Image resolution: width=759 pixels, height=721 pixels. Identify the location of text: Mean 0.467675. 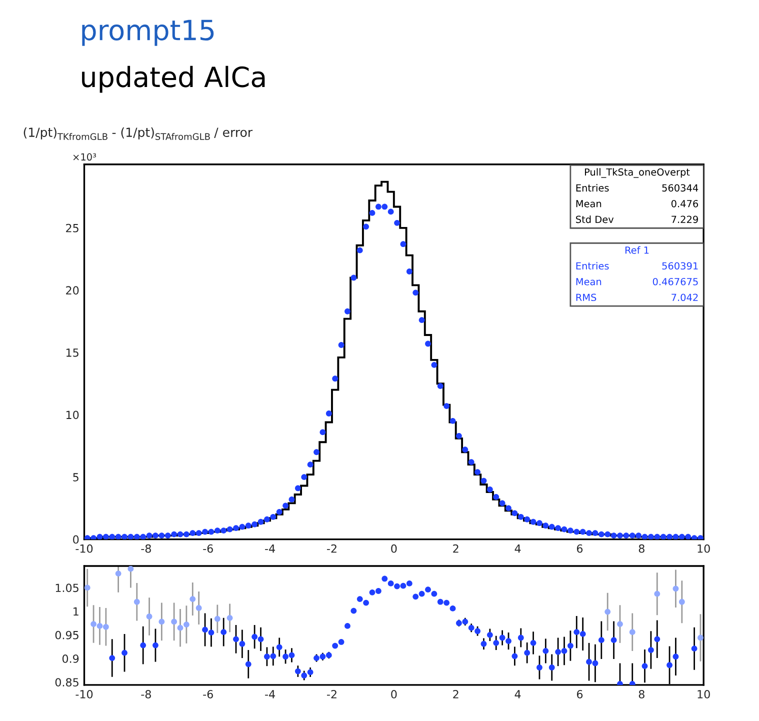
(637, 282).